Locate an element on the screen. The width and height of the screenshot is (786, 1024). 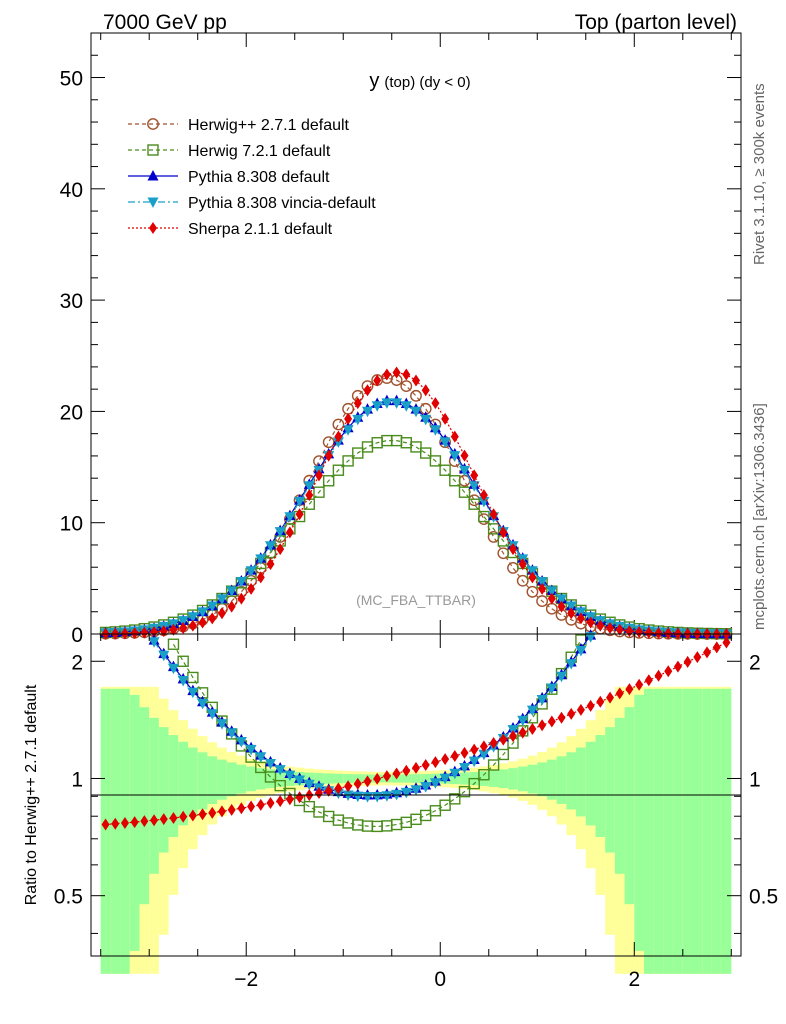
main-ytick-label: 0 is located at coordinates (77, 635).